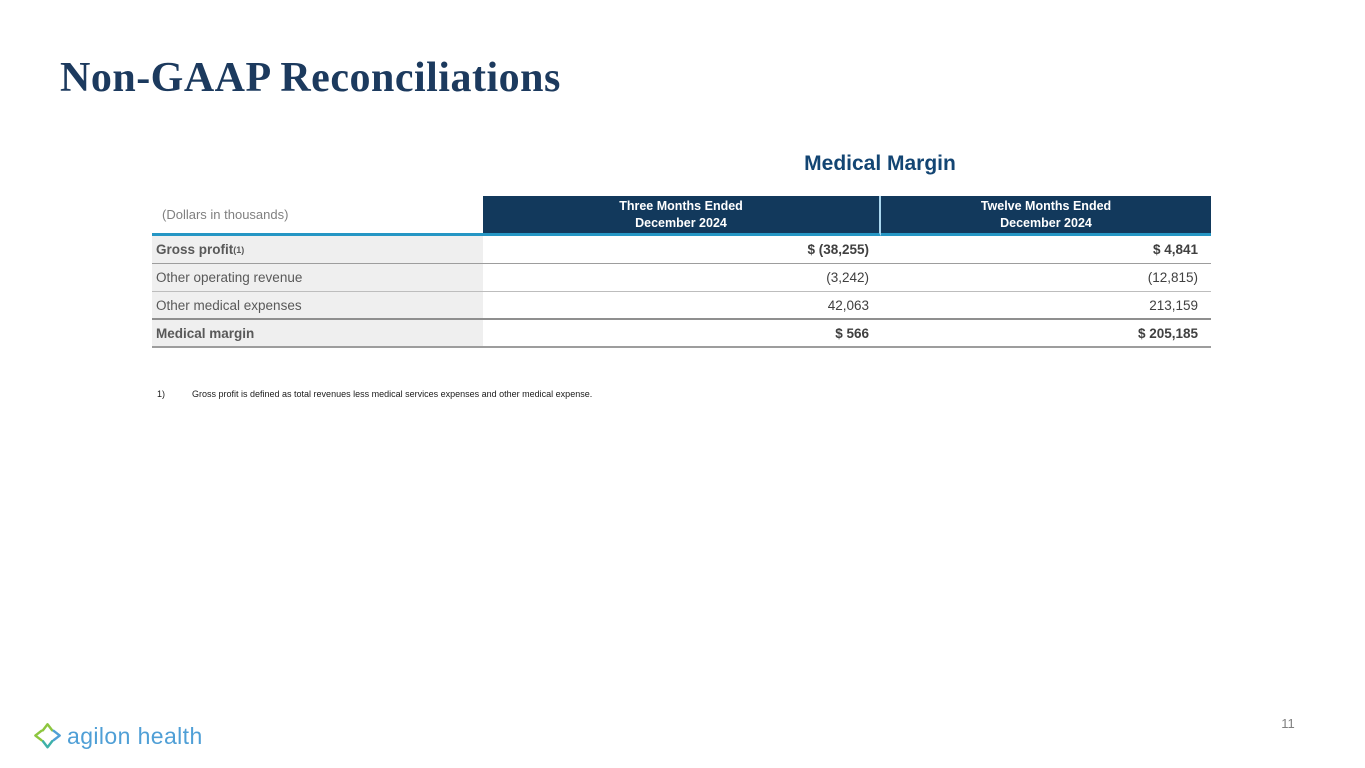 Image resolution: width=1365 pixels, height=768 pixels. I want to click on column-header-three-months: Three Months Ended December 2024, so click(682, 216).